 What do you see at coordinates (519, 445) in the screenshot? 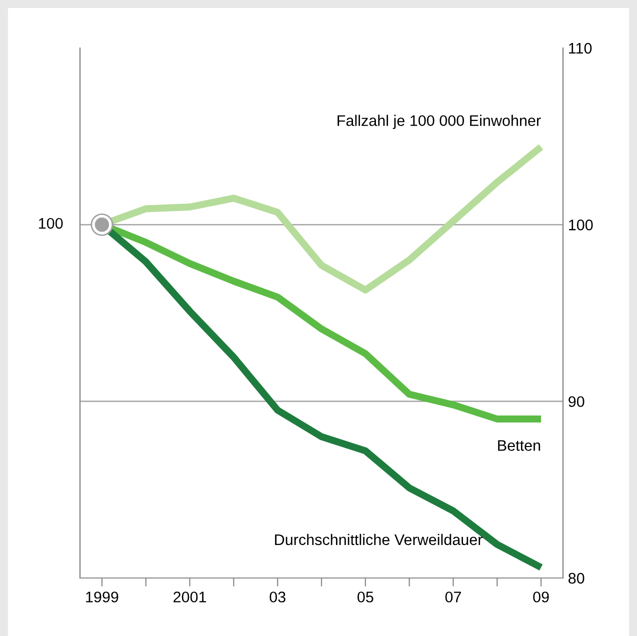
I see `series-label: Betten` at bounding box center [519, 445].